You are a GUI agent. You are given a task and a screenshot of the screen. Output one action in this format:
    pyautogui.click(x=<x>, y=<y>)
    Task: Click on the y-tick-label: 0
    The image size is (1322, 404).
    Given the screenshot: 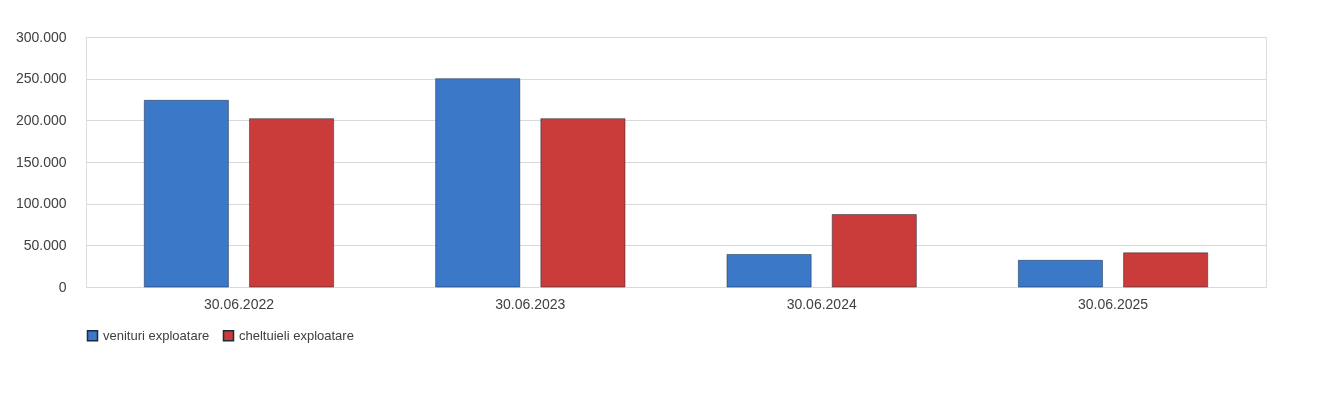 What is the action you would take?
    pyautogui.click(x=62, y=286)
    